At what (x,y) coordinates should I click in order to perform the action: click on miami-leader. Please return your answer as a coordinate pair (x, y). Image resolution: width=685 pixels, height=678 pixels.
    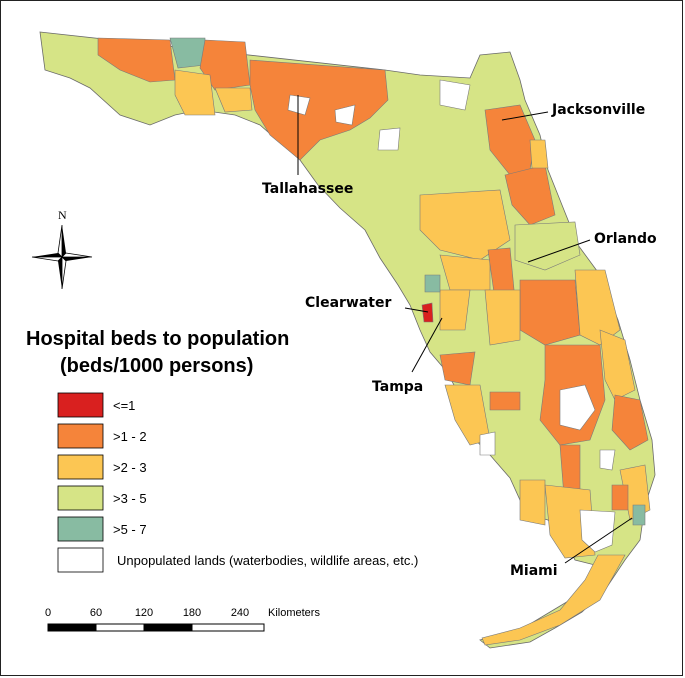
    Looking at the image, I should click on (598, 540).